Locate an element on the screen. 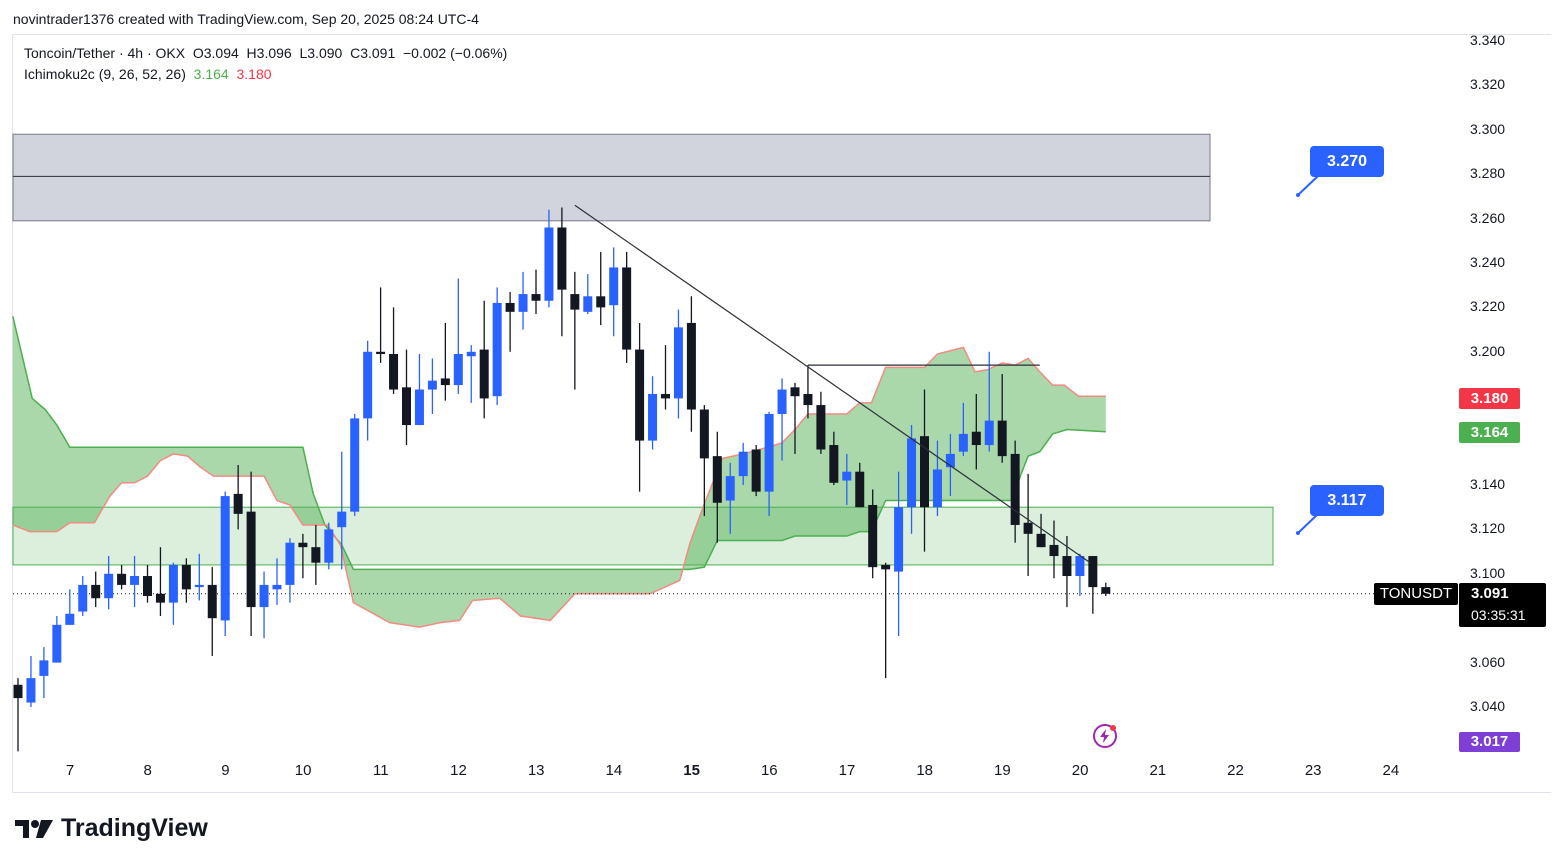  time-axis-label: 9 is located at coordinates (225, 770).